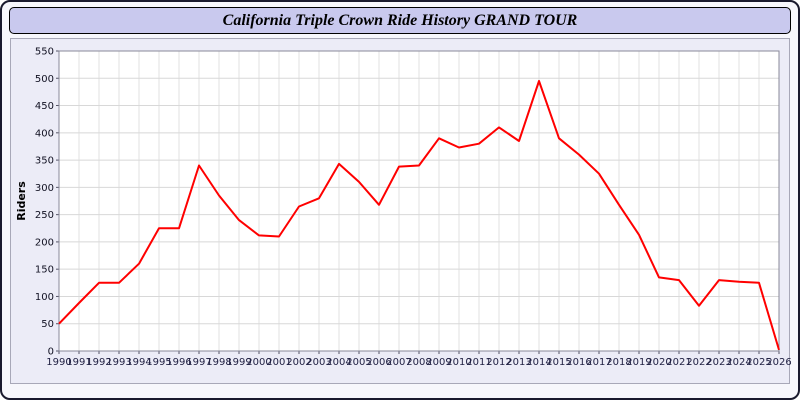 Image resolution: width=800 pixels, height=400 pixels. I want to click on x-tick-label: 1995, so click(158, 362).